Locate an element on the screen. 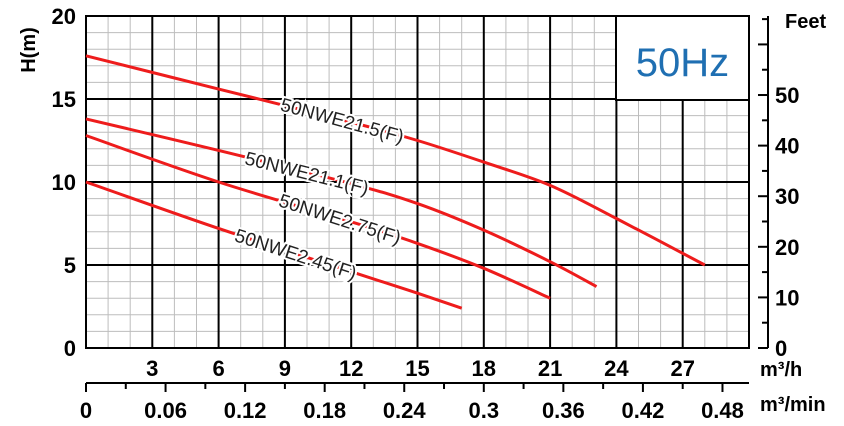 This screenshot has height=426, width=844. x-tick-label: 27 is located at coordinates (682, 368).